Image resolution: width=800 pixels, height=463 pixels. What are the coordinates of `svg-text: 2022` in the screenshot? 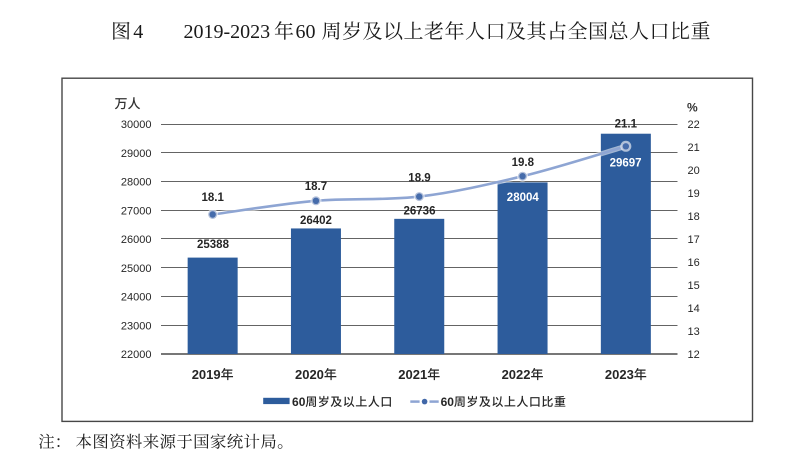 It's located at (516, 374).